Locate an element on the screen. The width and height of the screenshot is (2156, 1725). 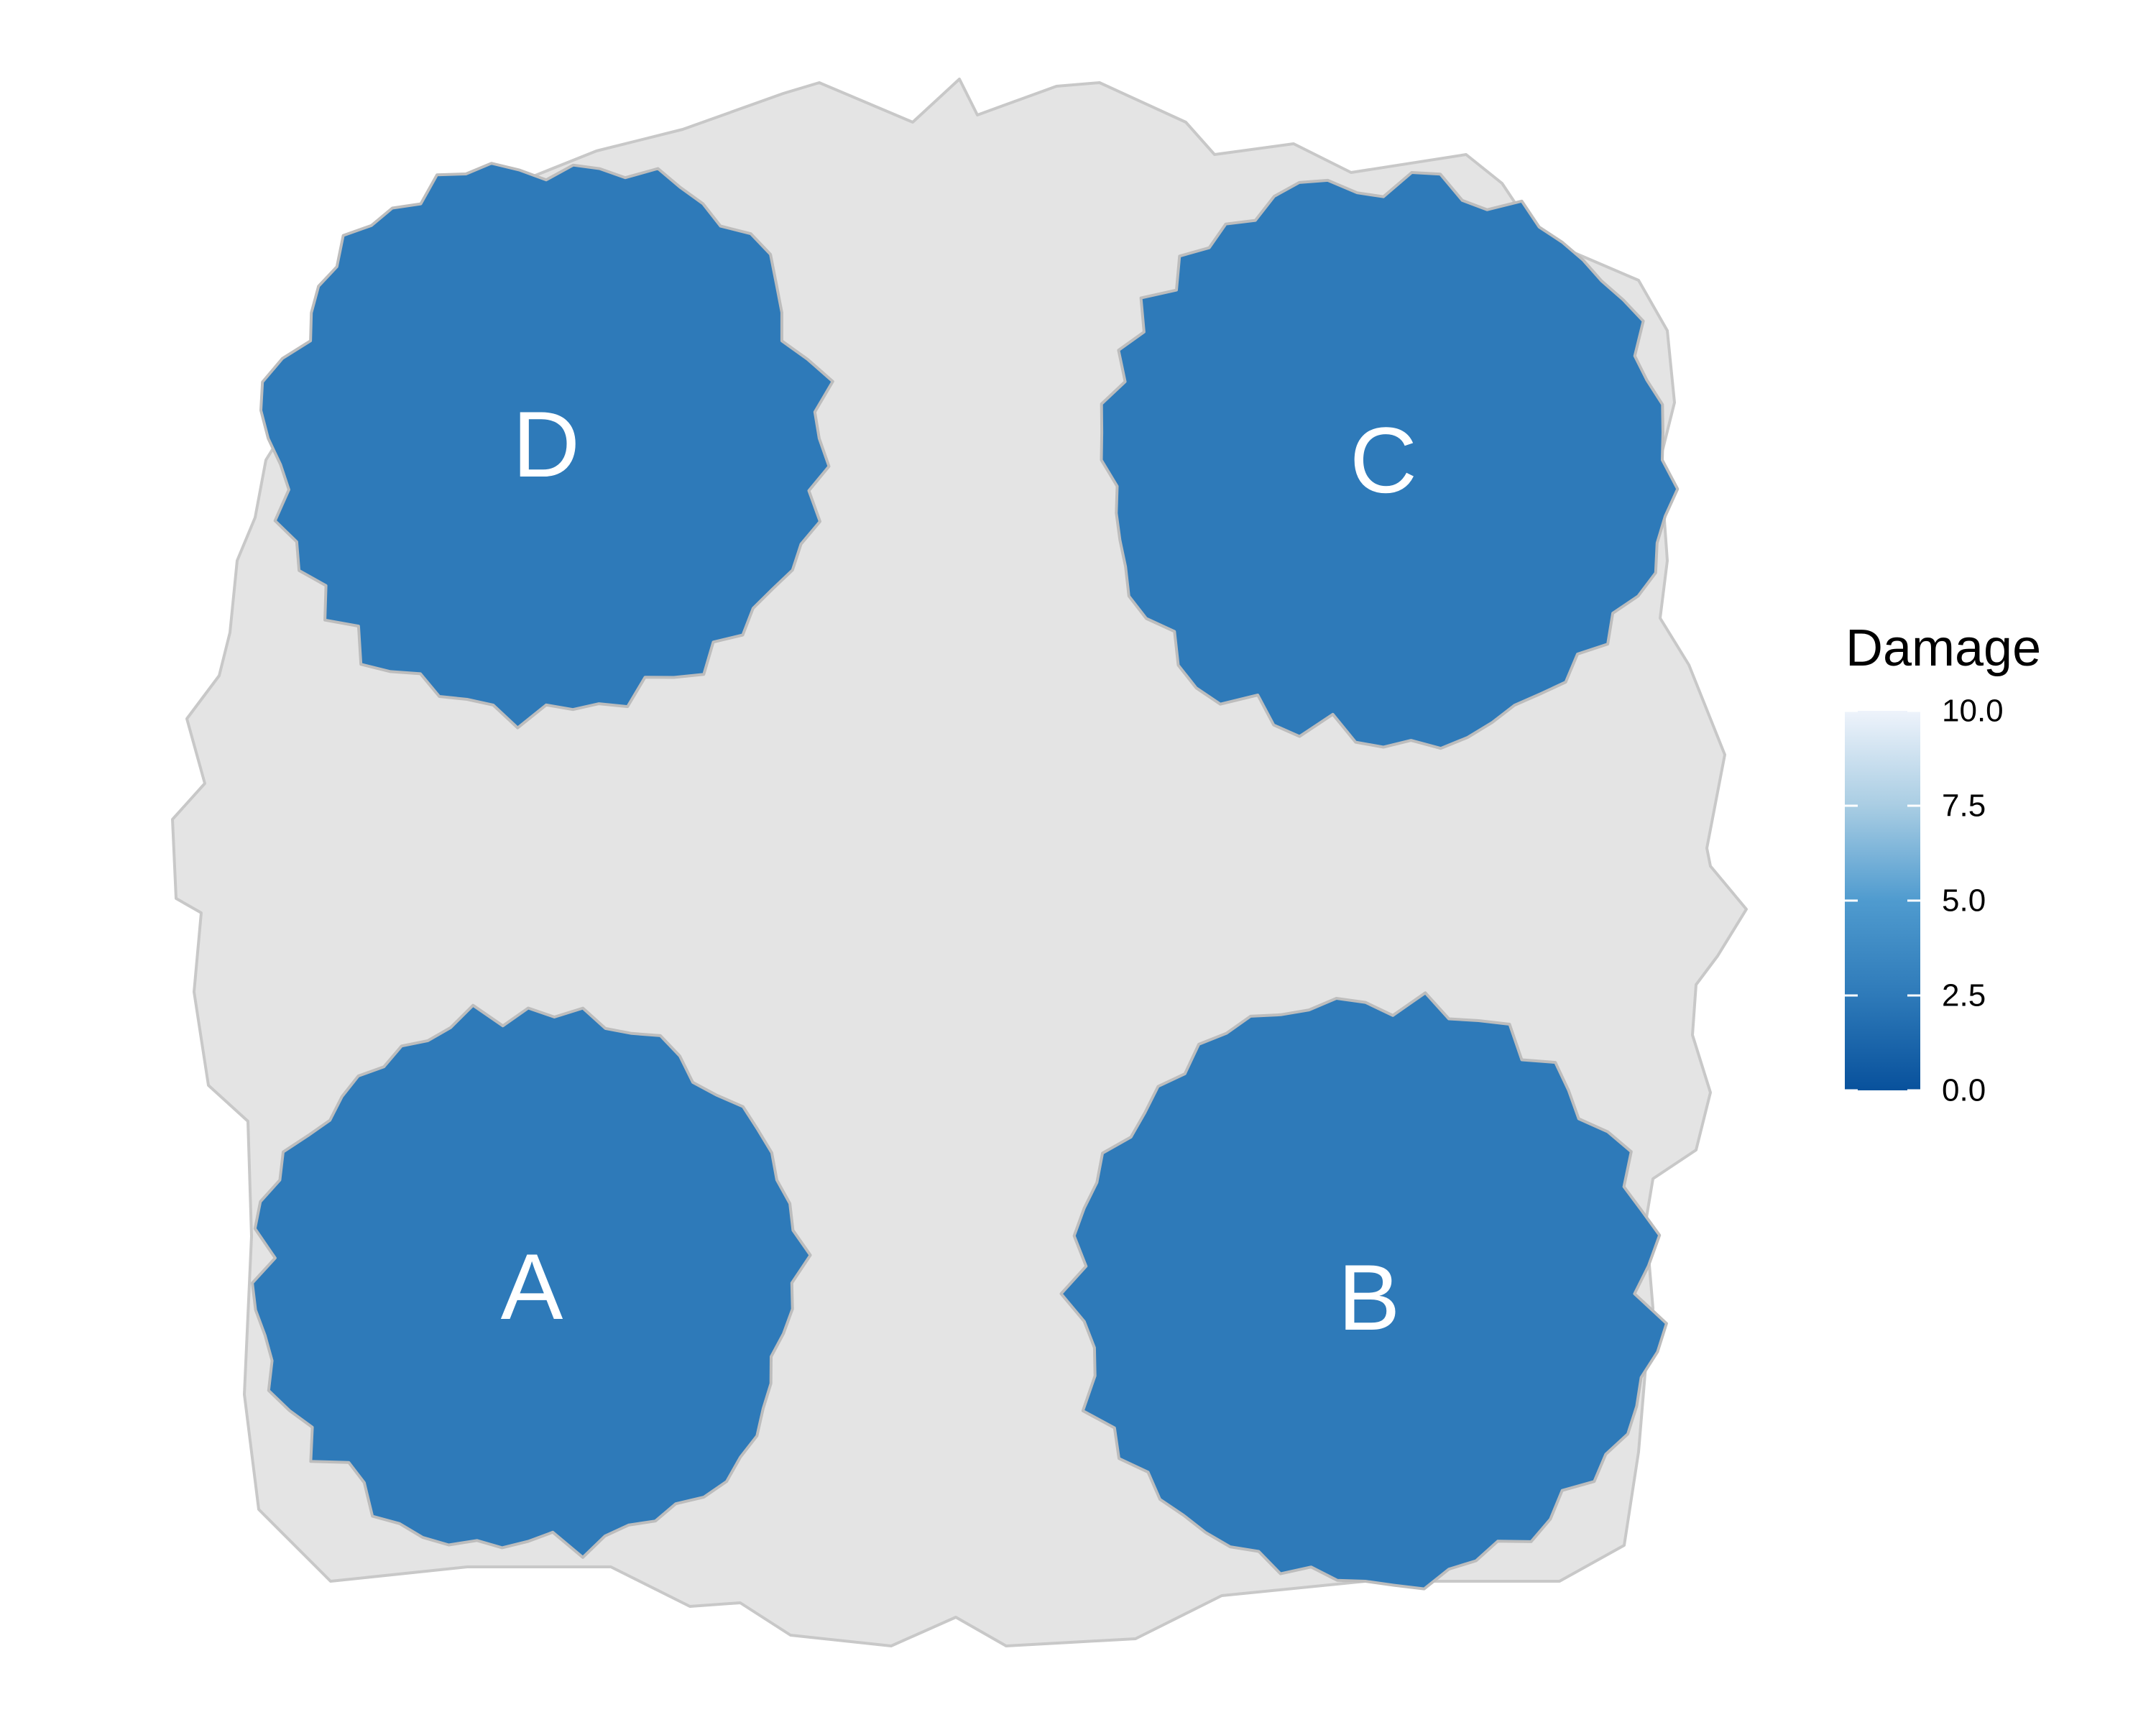
region-label-c: C is located at coordinates (1383, 460).